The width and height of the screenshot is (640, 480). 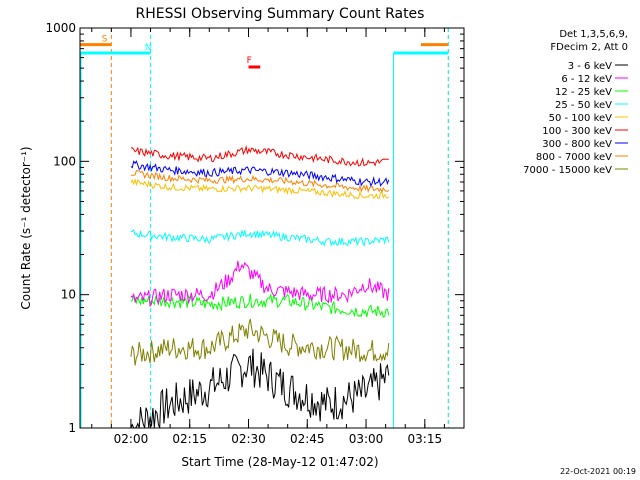 What do you see at coordinates (68, 295) in the screenshot?
I see `y-tick-label: 10` at bounding box center [68, 295].